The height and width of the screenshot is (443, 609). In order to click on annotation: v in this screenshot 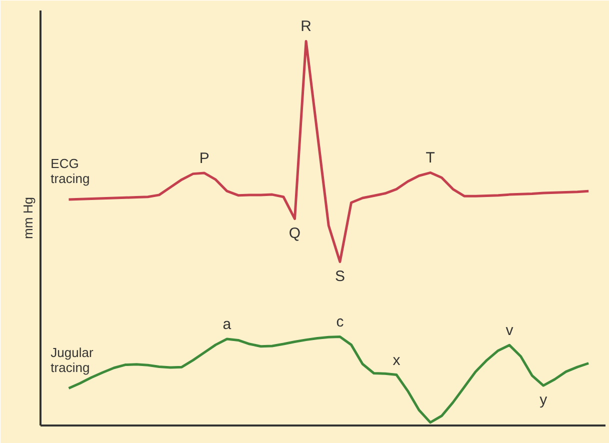, I will do `click(510, 331)`.